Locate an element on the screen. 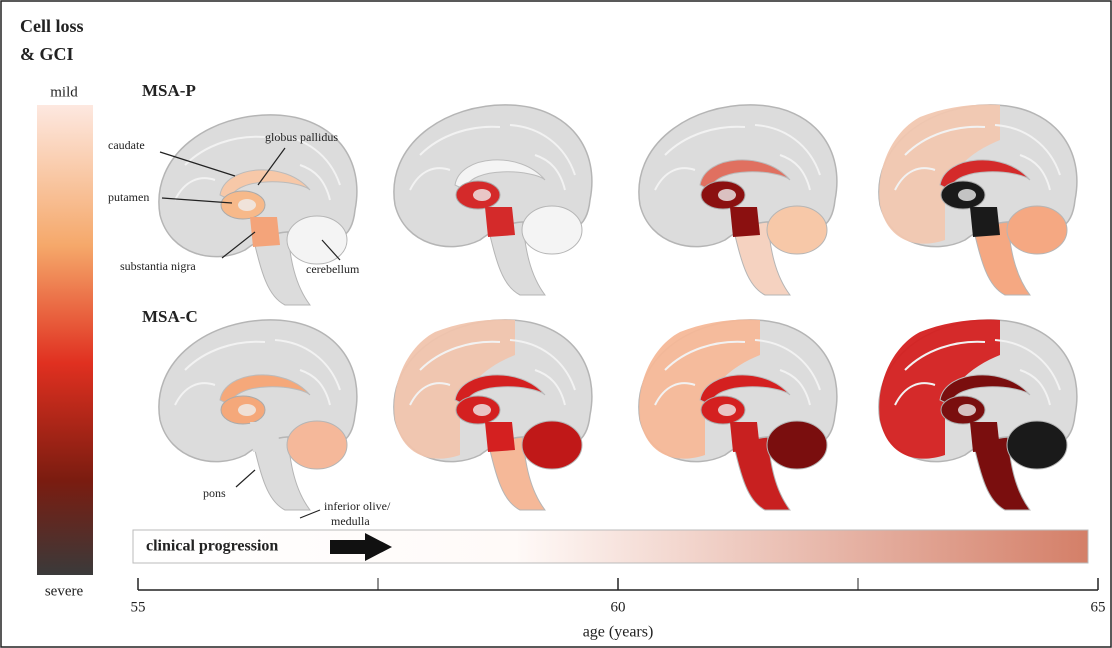 The image size is (1112, 648). row-title: MSA-C is located at coordinates (170, 316).